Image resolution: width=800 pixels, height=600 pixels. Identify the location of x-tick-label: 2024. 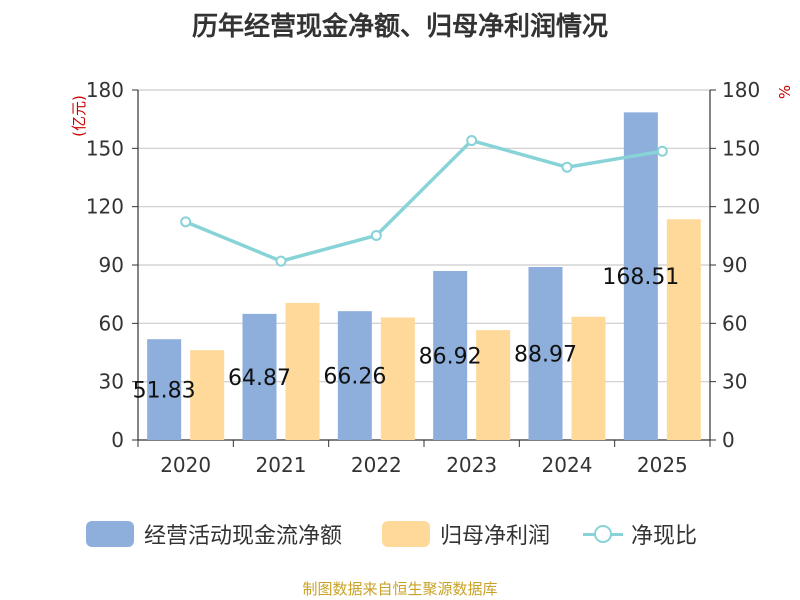
(567, 465).